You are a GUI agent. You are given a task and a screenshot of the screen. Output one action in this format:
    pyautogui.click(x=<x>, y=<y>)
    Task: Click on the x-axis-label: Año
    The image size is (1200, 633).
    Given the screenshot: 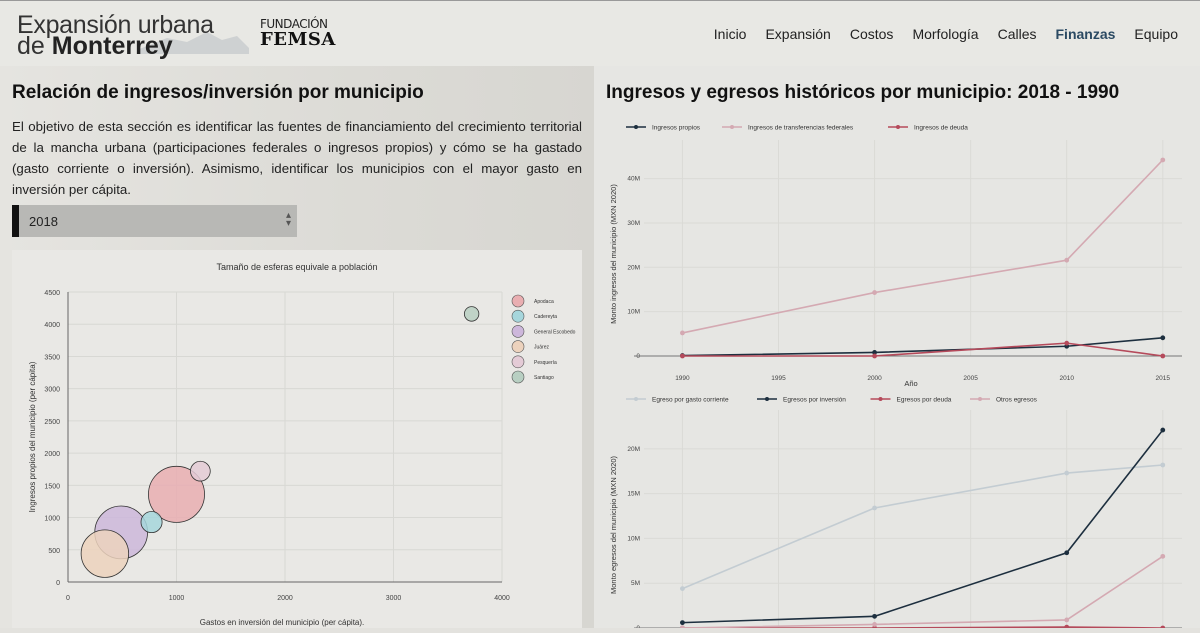 What is the action you would take?
    pyautogui.click(x=910, y=383)
    